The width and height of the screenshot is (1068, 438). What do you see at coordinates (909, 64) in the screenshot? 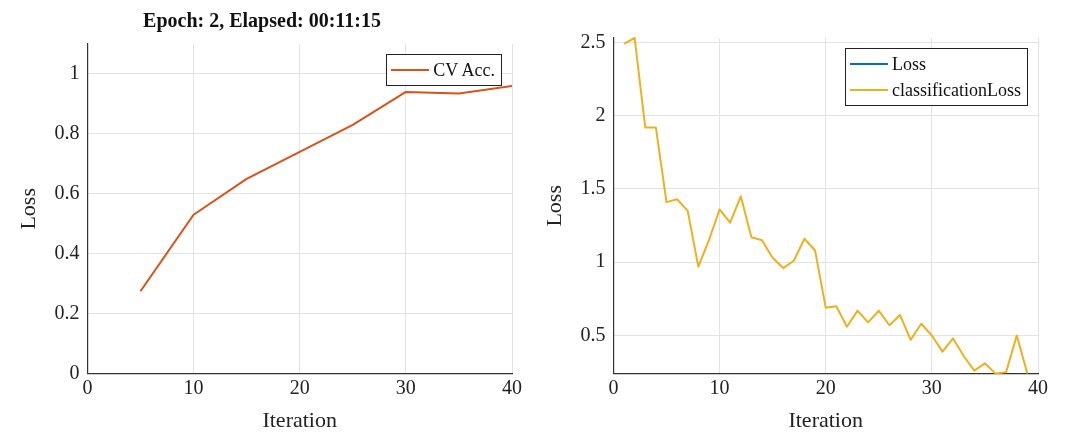
I see `legend-label: Loss` at bounding box center [909, 64].